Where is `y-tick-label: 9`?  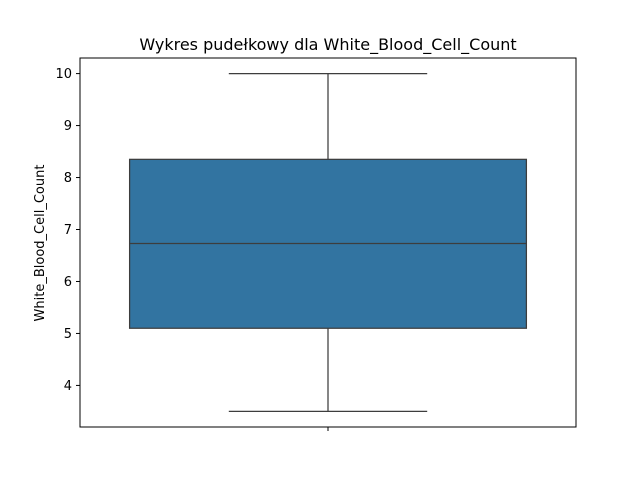
y-tick-label: 9 is located at coordinates (68, 126).